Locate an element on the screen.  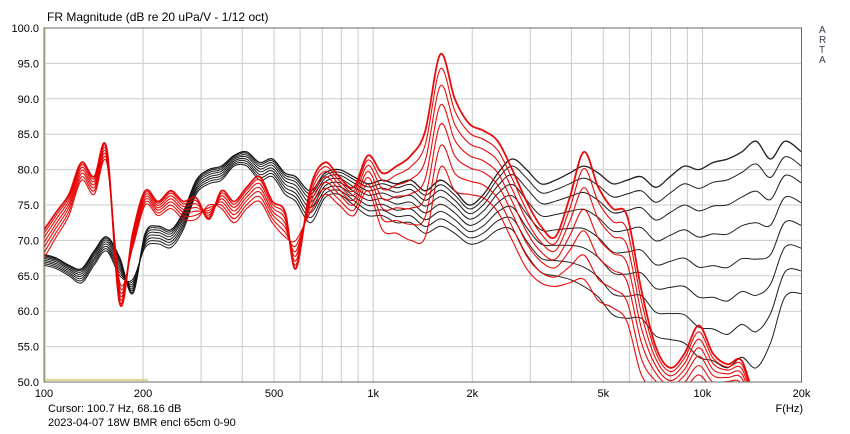
arta-watermark: A R T A is located at coordinates (822, 46).